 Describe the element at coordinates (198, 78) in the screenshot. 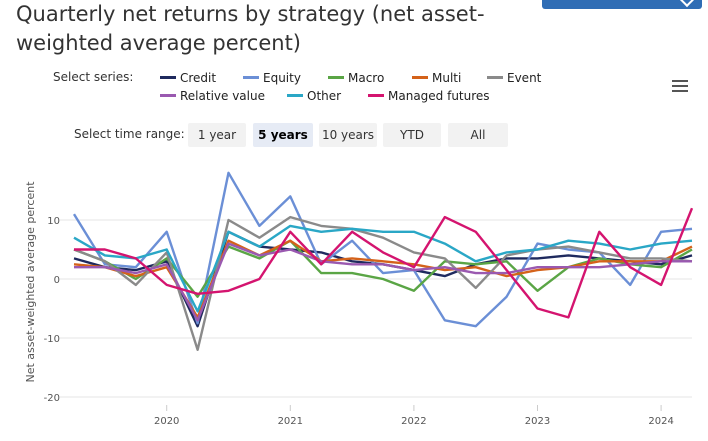

I see `legend-label: Credit` at that location.